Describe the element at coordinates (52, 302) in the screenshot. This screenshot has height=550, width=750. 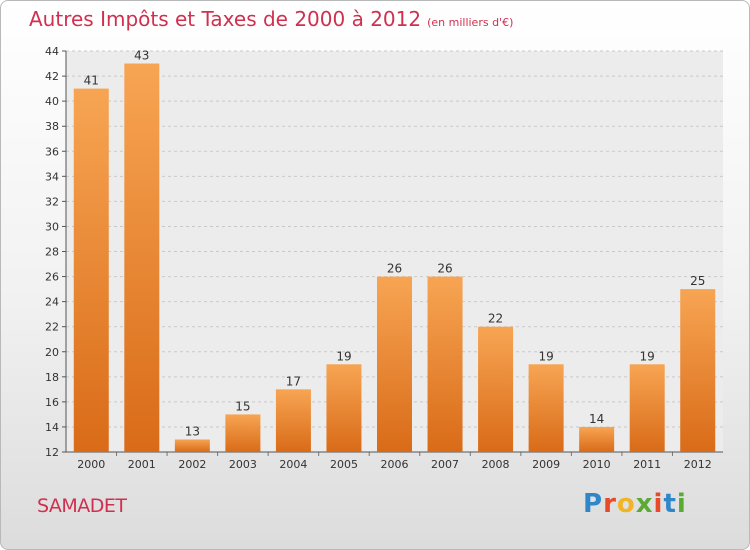
I see `y-tick-label: 24` at that location.